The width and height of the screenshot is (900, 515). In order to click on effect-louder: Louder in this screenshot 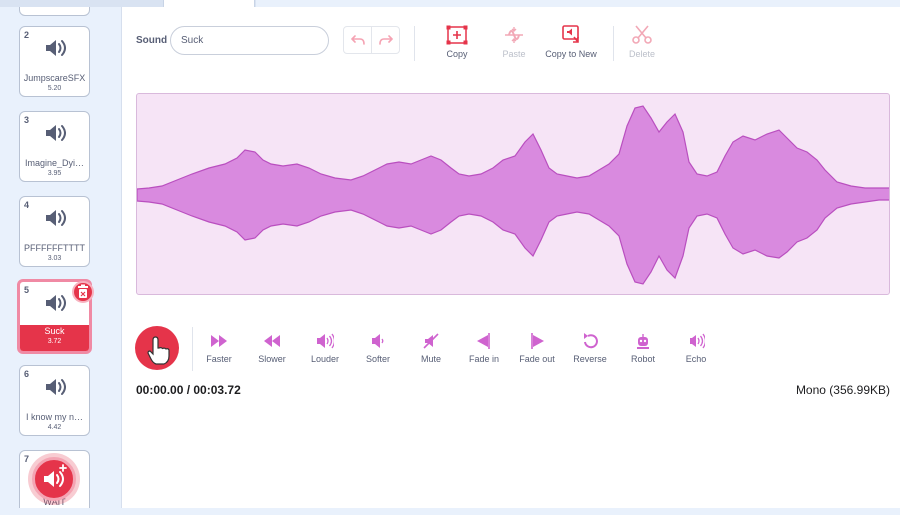, I will do `click(325, 348)`.